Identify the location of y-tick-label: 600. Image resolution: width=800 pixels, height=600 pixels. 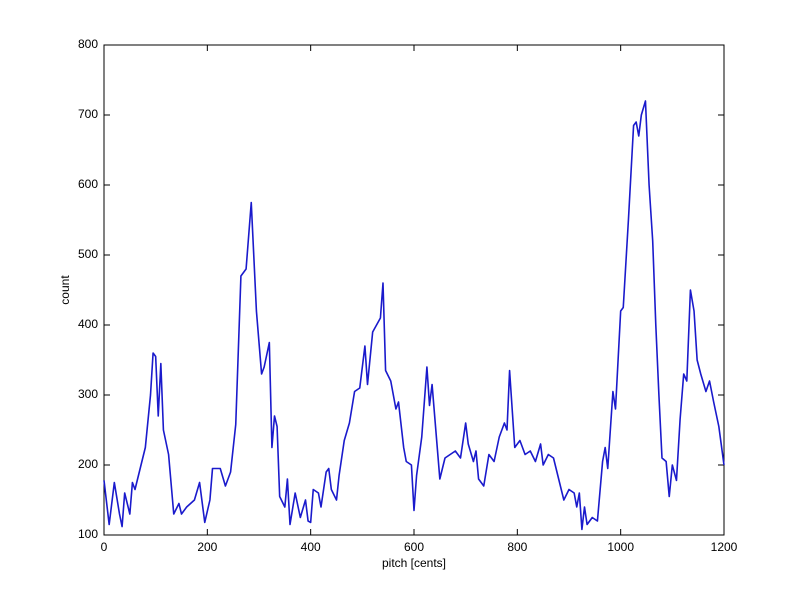
(88, 184).